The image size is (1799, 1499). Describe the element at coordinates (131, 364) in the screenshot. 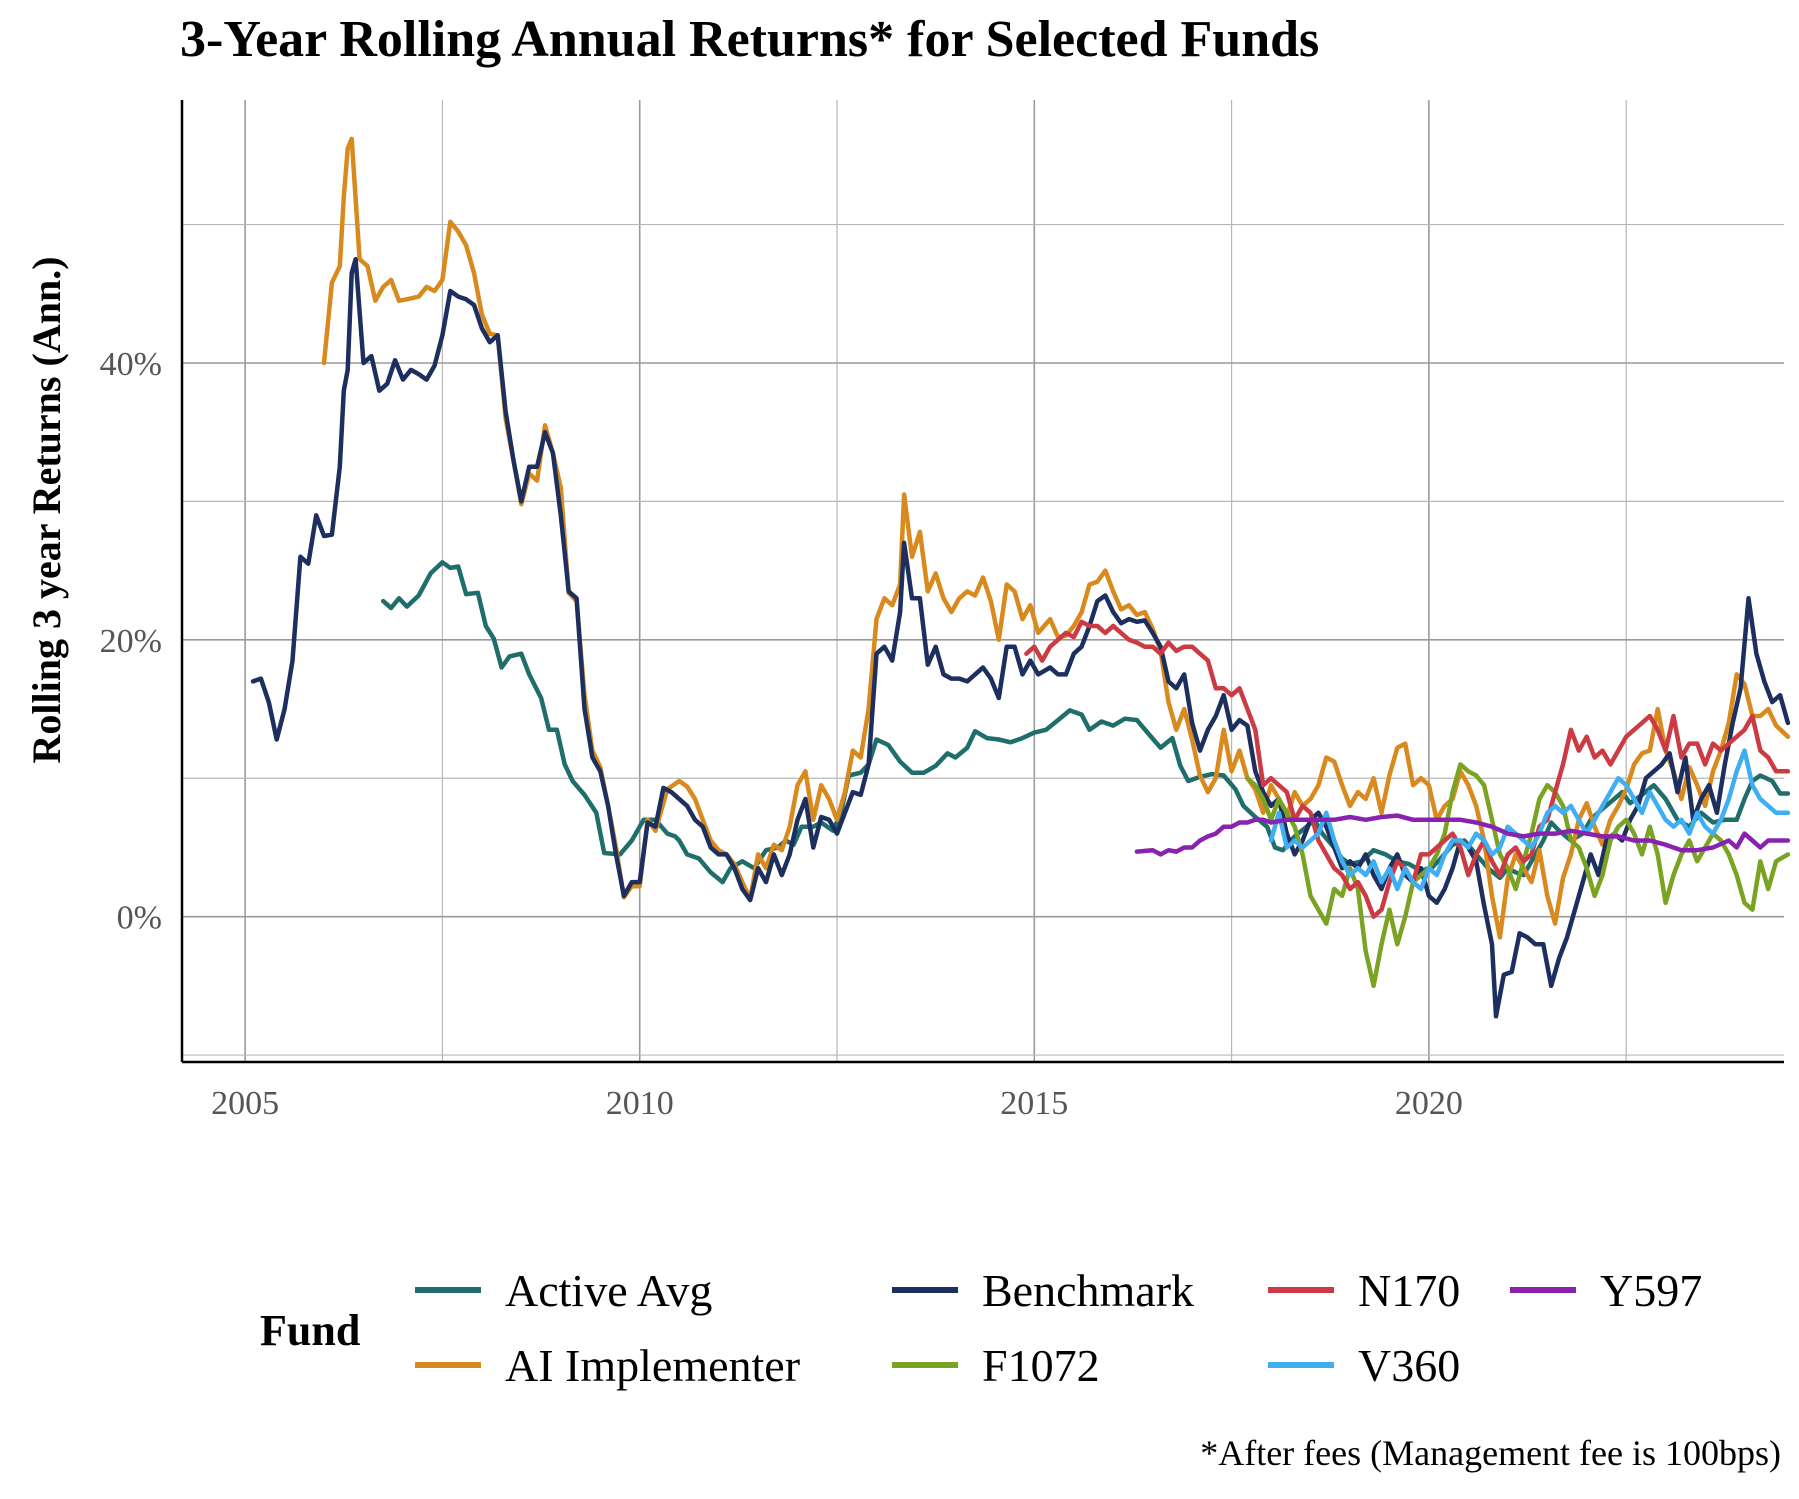

I see `y-tick-label: 40%` at that location.